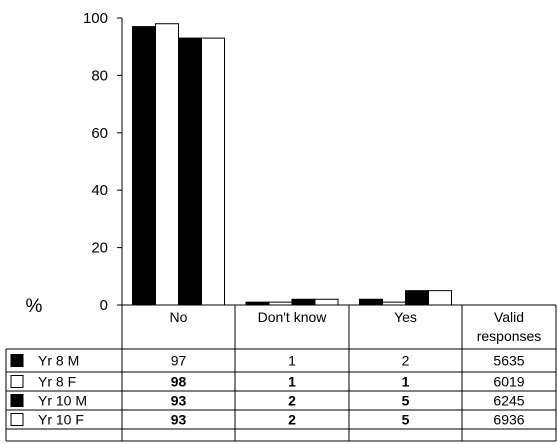 The height and width of the screenshot is (444, 558). I want to click on x-tick-label: Don't know, so click(293, 317).